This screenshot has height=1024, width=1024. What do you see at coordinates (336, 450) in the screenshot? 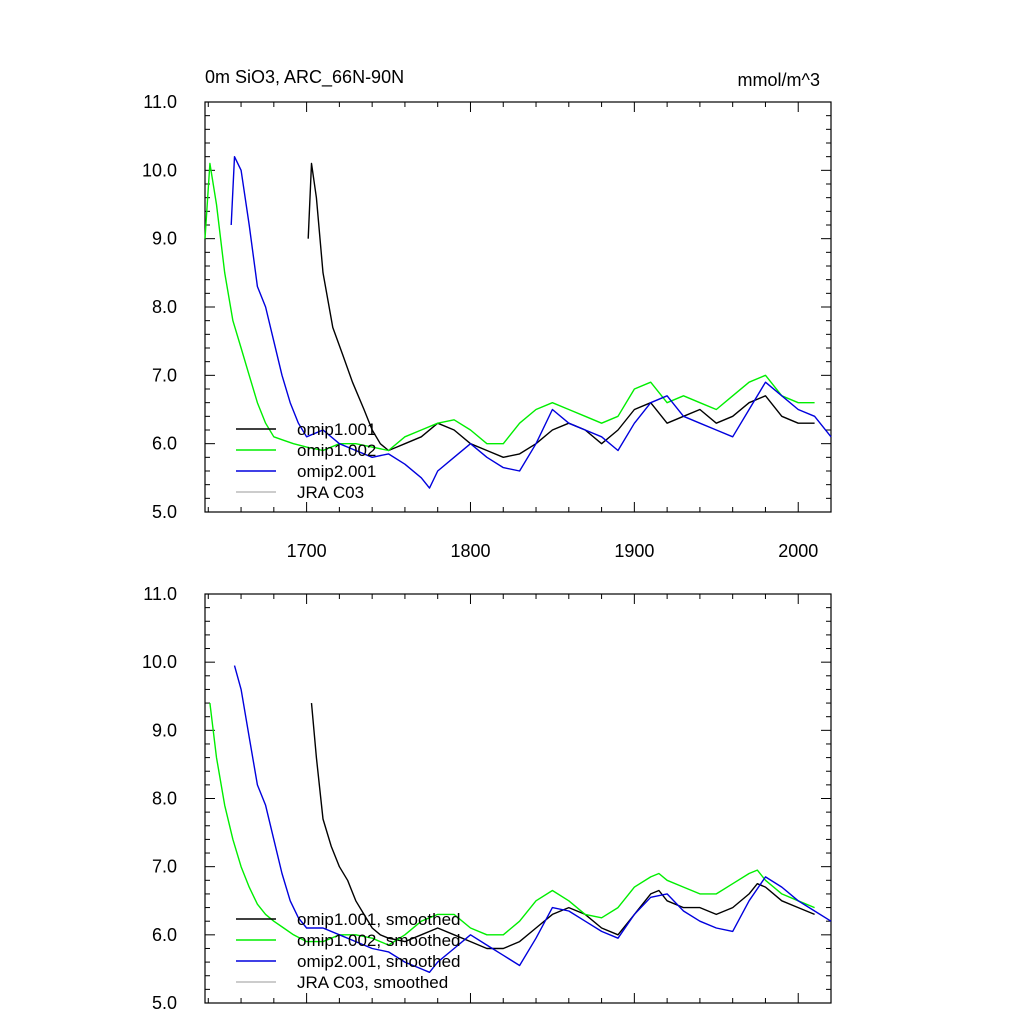
I see `legend-label: omip1.002` at bounding box center [336, 450].